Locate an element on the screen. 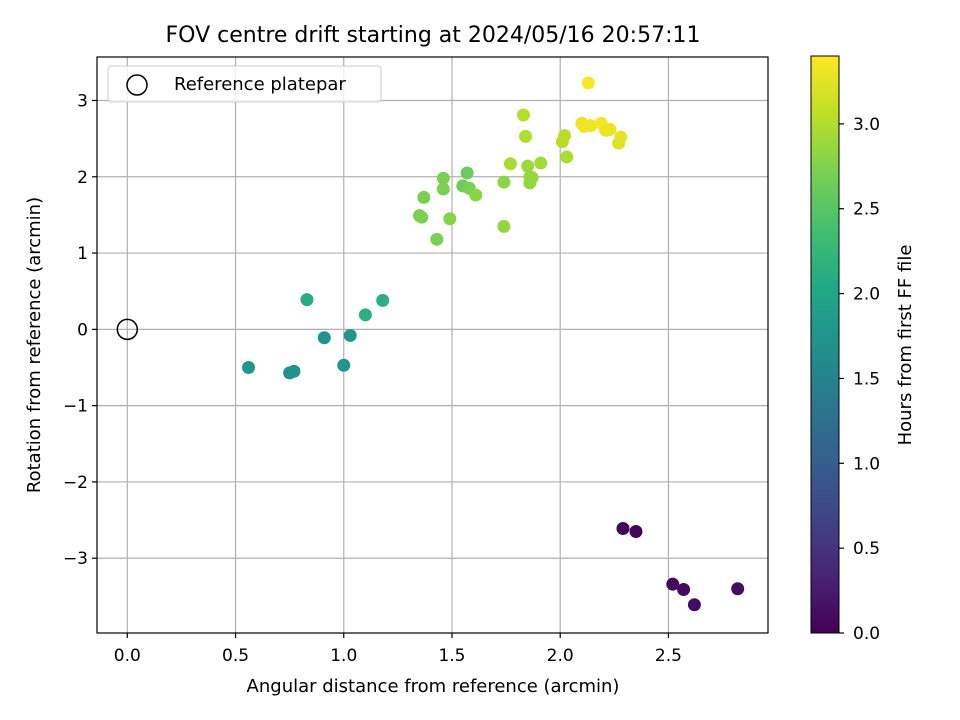 The image size is (960, 720). y-tick-label: 3 is located at coordinates (82, 101).